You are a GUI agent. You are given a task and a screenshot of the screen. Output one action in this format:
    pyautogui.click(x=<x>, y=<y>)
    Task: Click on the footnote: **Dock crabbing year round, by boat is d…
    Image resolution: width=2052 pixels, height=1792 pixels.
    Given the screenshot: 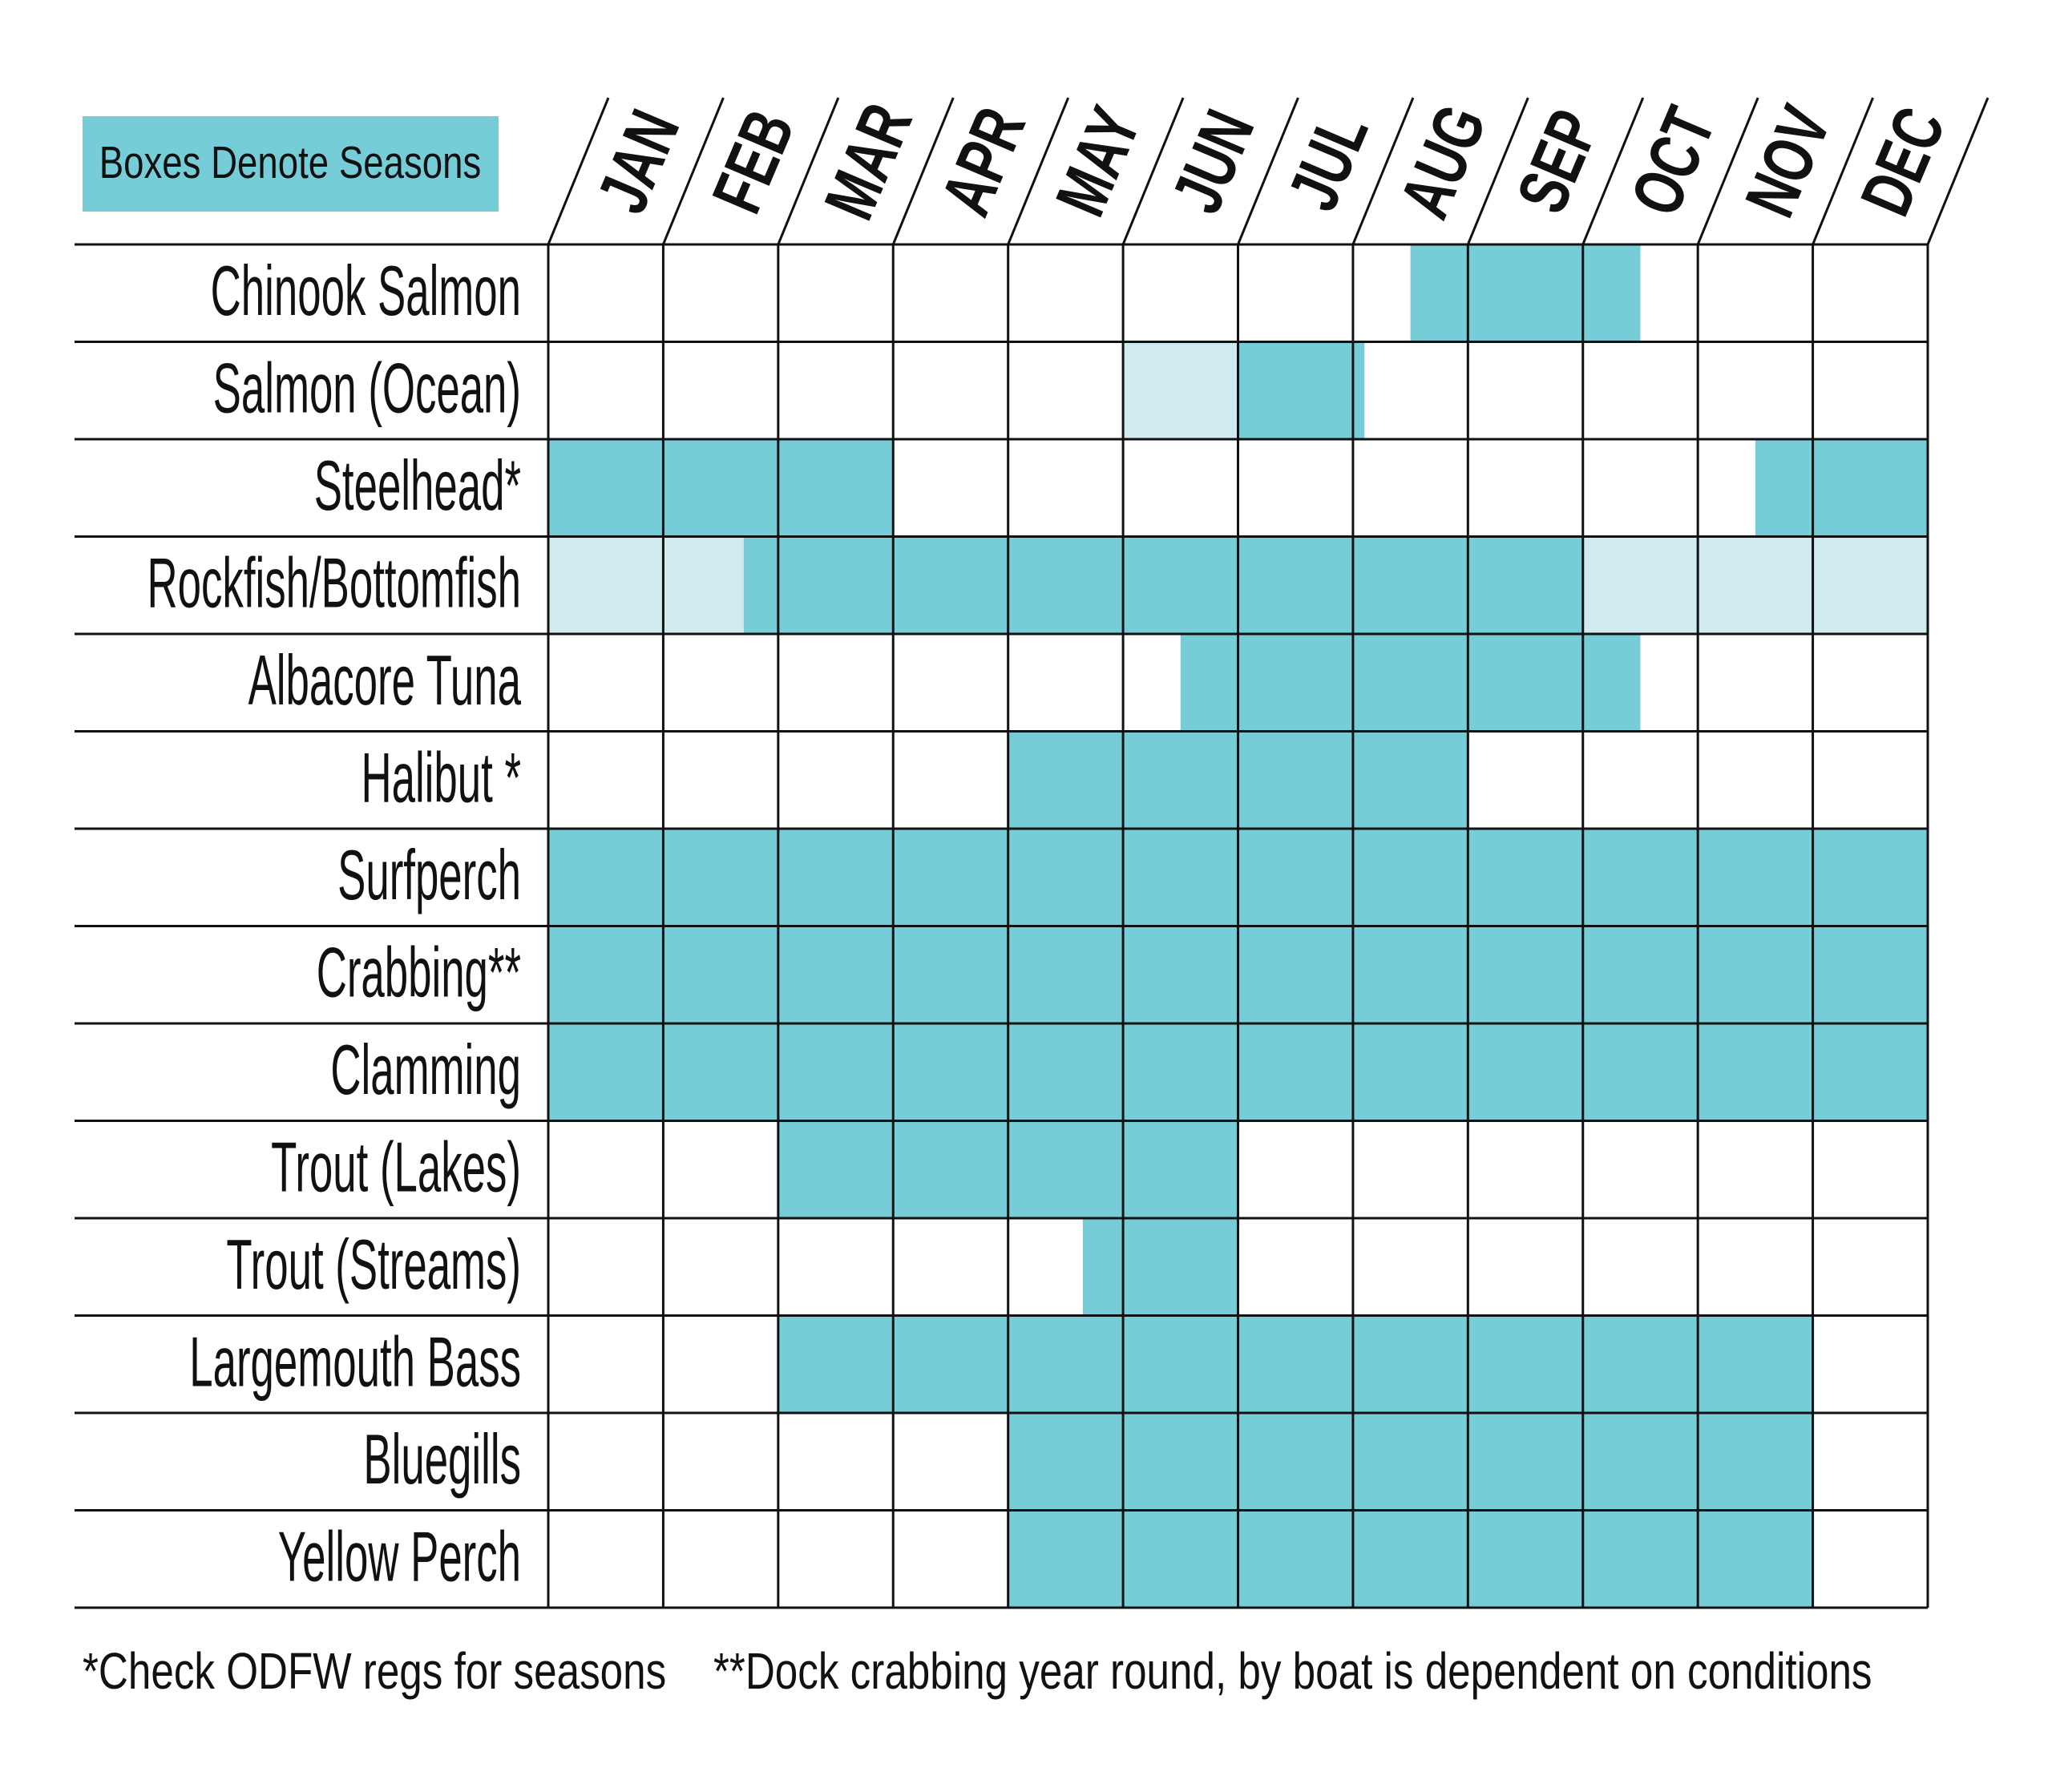 What is the action you would take?
    pyautogui.click(x=1292, y=1673)
    